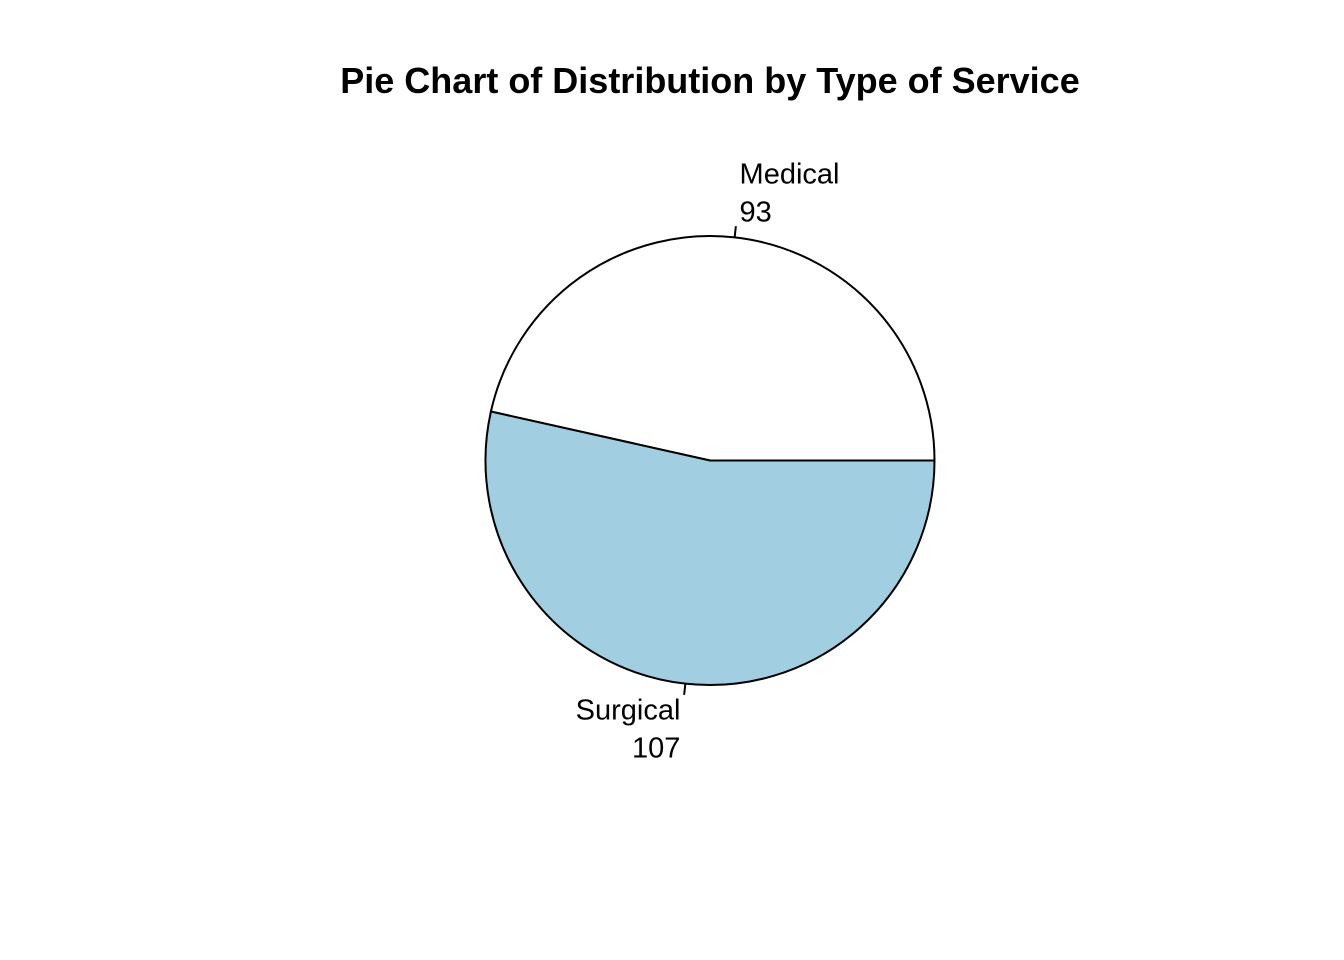 The image size is (1344, 960). Describe the element at coordinates (685, 689) in the screenshot. I see `leader-line-surgical` at that location.